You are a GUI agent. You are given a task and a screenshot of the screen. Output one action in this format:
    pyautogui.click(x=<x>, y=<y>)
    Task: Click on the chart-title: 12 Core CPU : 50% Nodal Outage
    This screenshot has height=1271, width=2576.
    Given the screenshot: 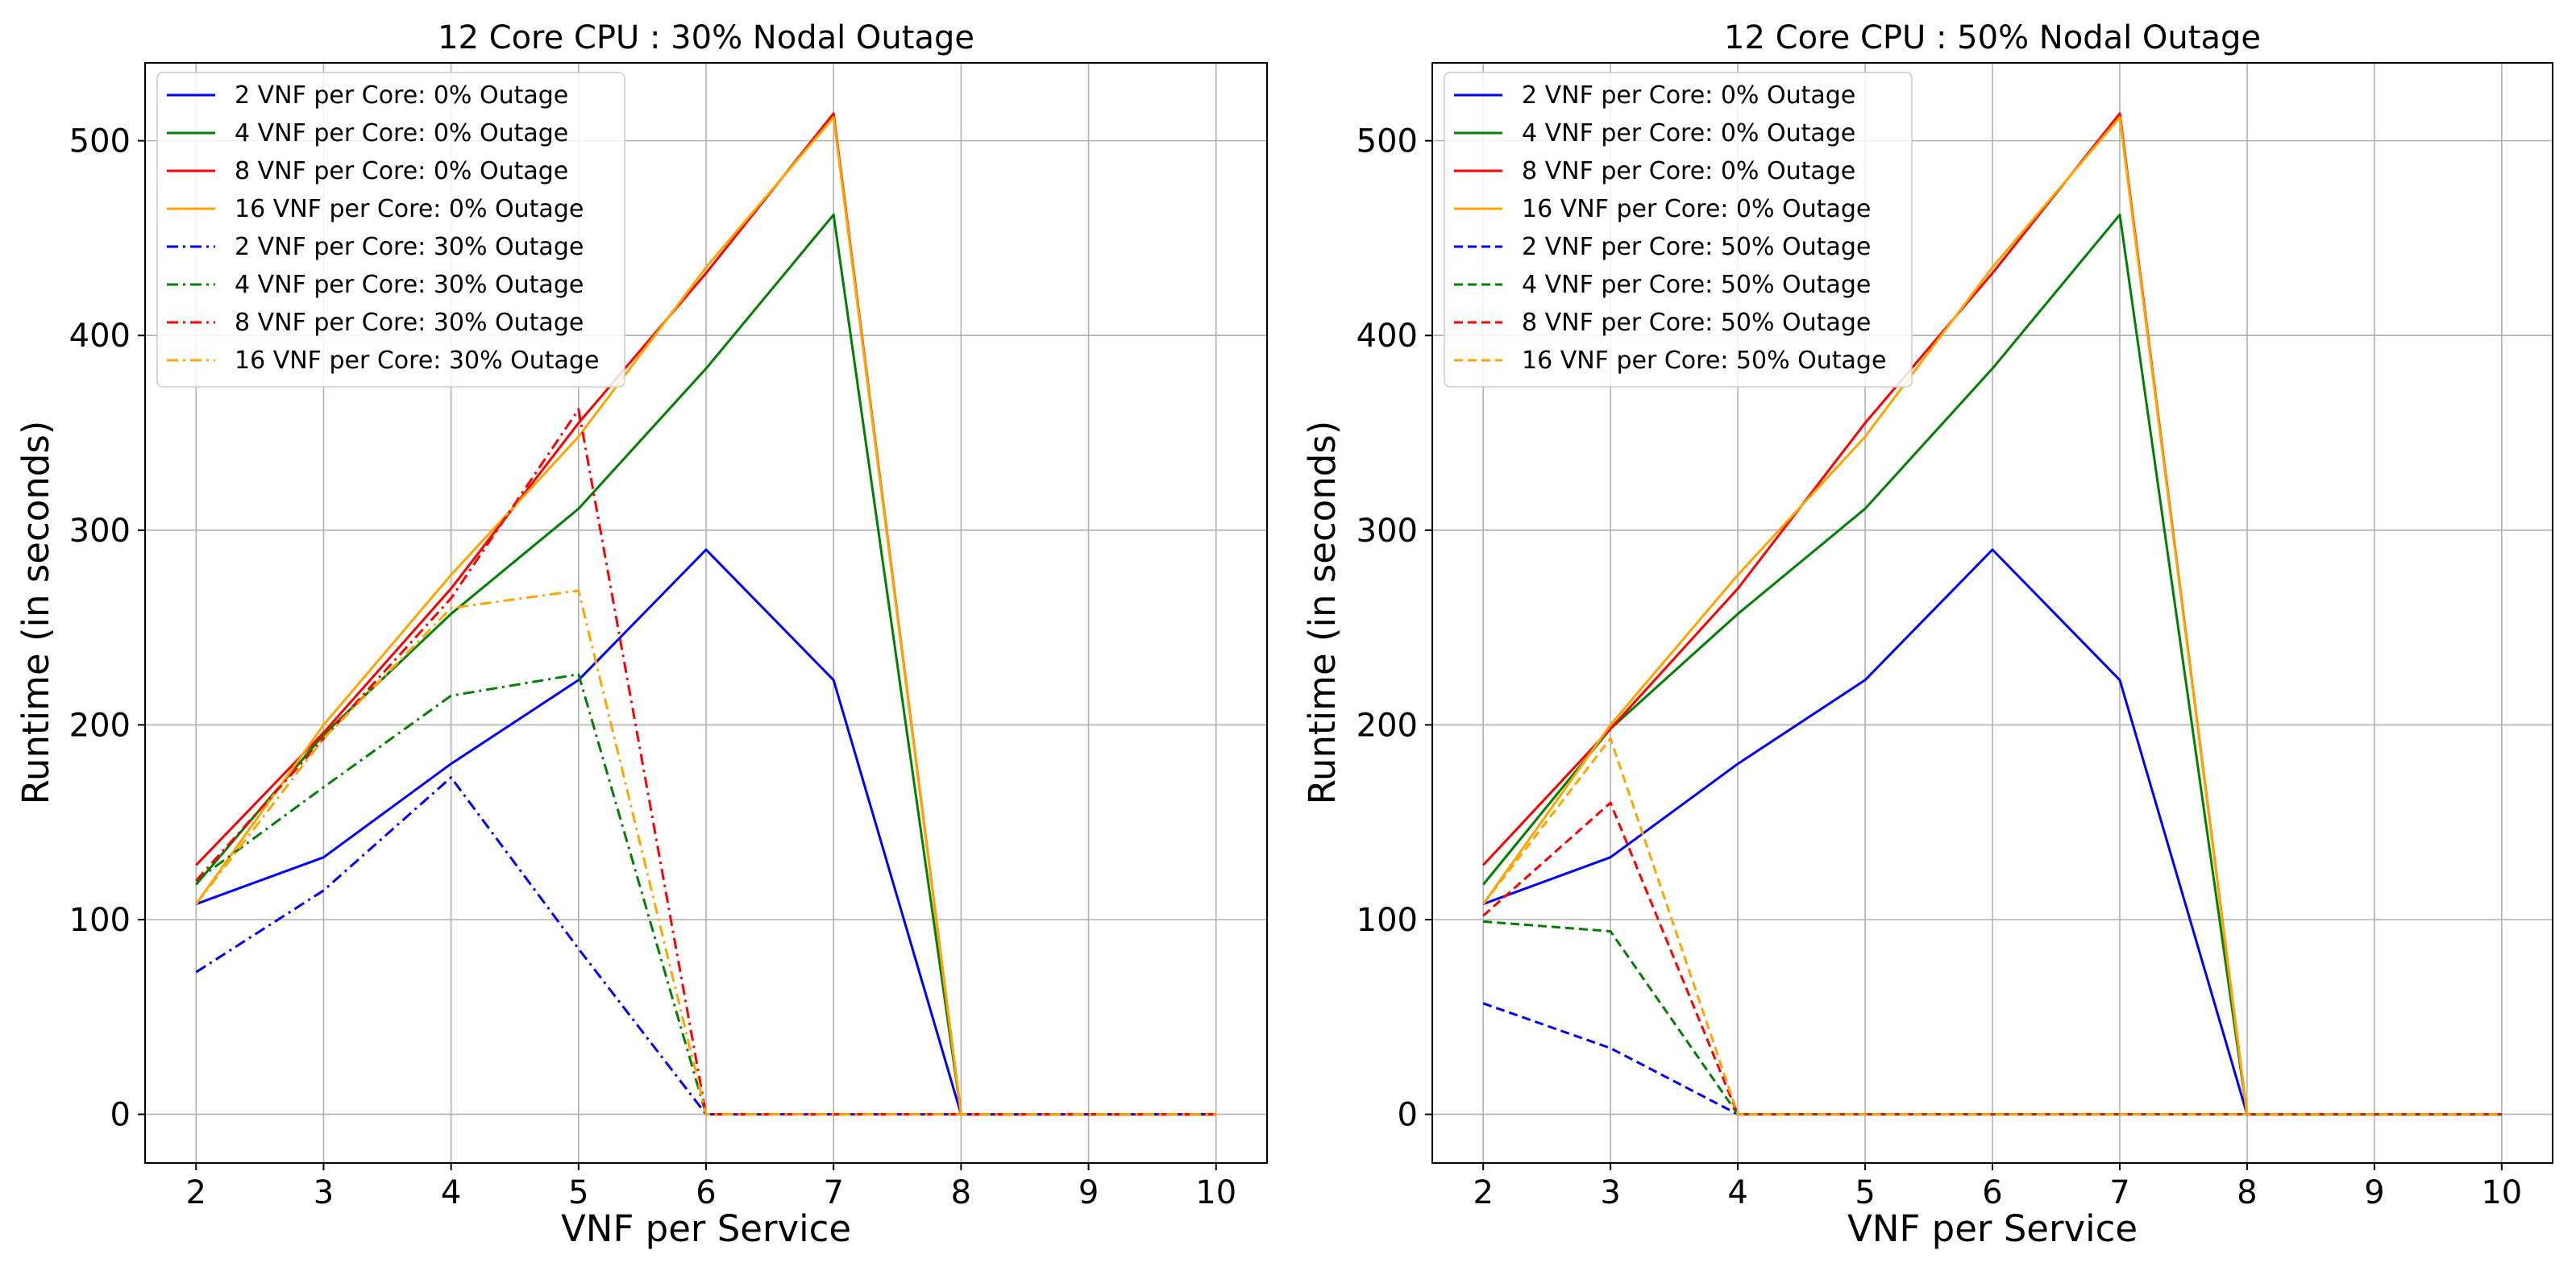 What is the action you would take?
    pyautogui.click(x=1992, y=37)
    